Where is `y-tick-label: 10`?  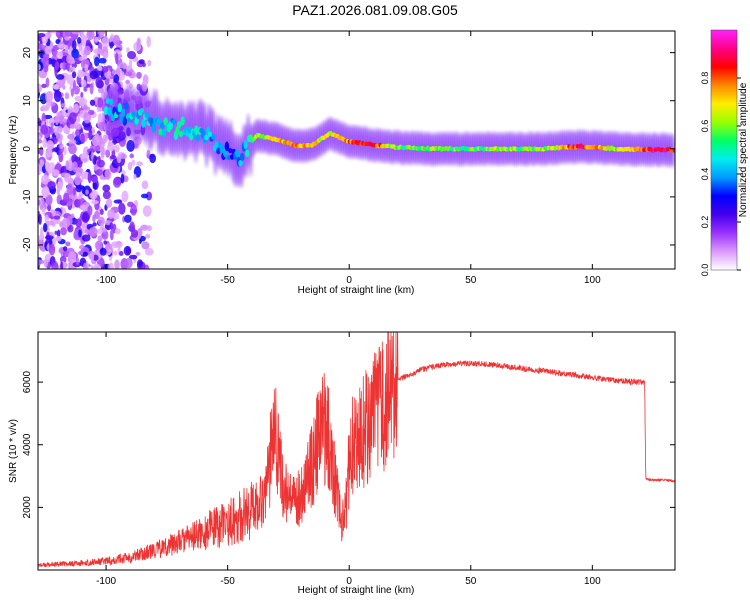
y-tick-label: 10 is located at coordinates (27, 101).